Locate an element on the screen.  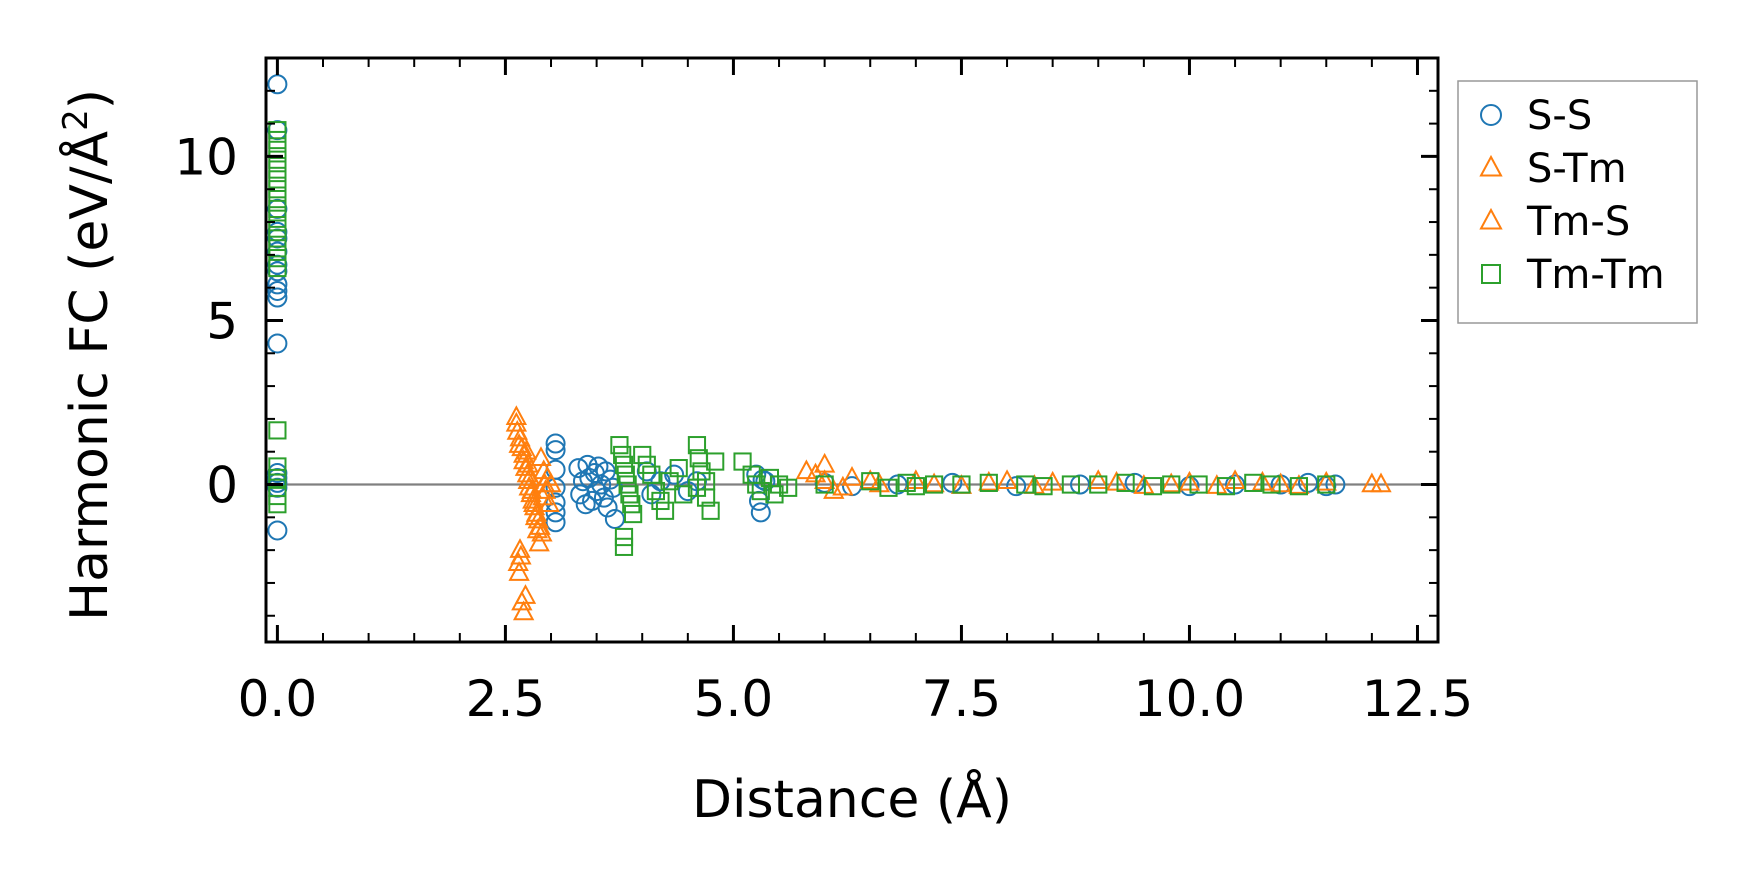
legend-label-s-tm: S-Tm is located at coordinates (1577, 169).